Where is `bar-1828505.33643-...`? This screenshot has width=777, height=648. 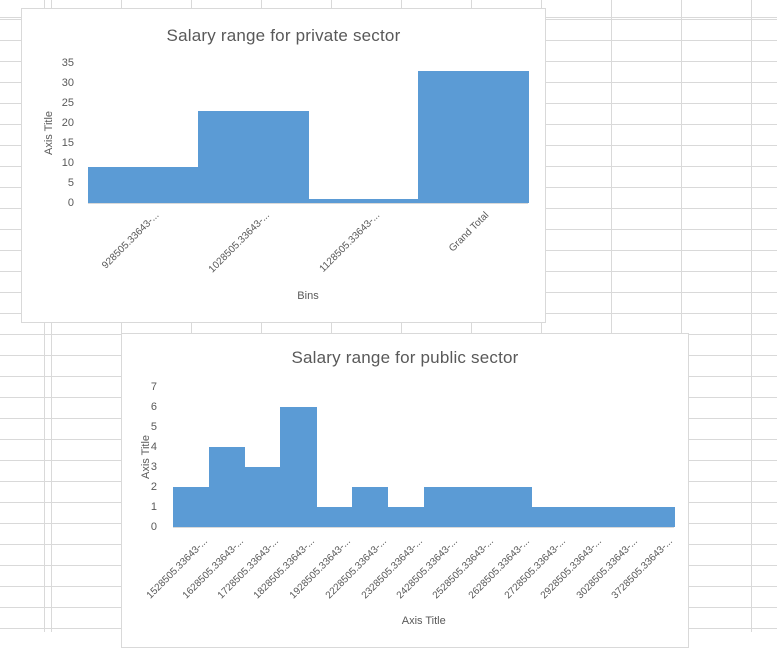
bar-1828505.33643-... is located at coordinates (298, 467).